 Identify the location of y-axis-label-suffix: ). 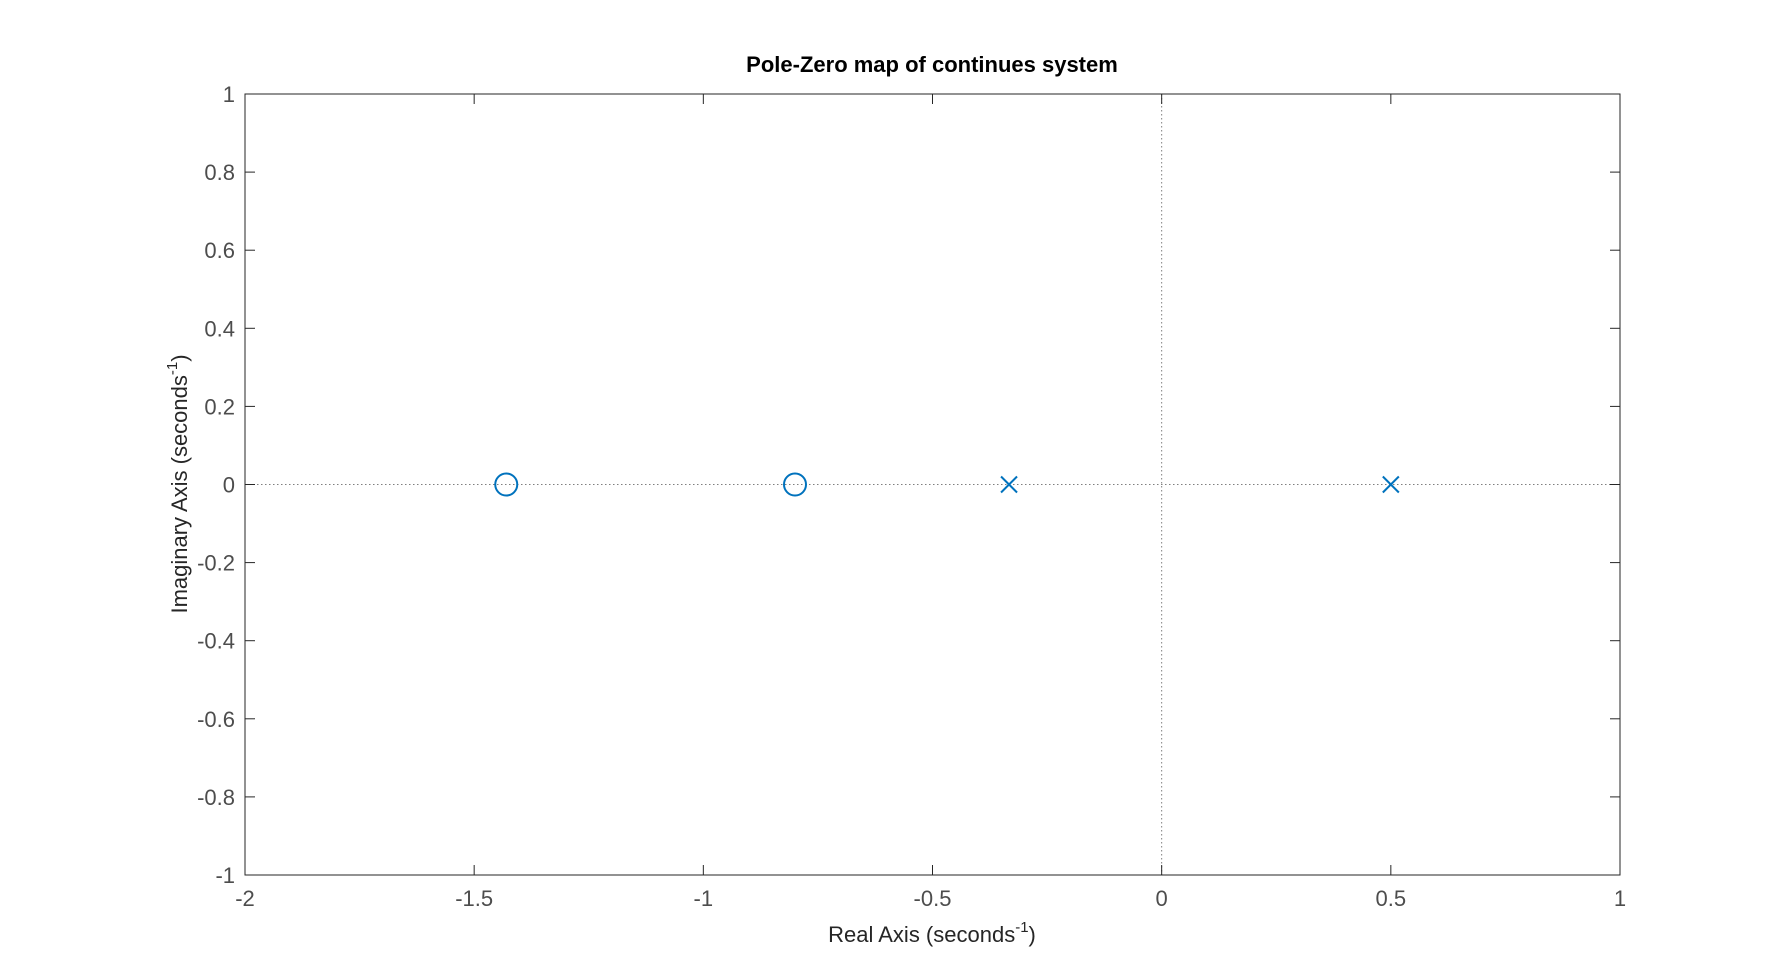
(179, 357).